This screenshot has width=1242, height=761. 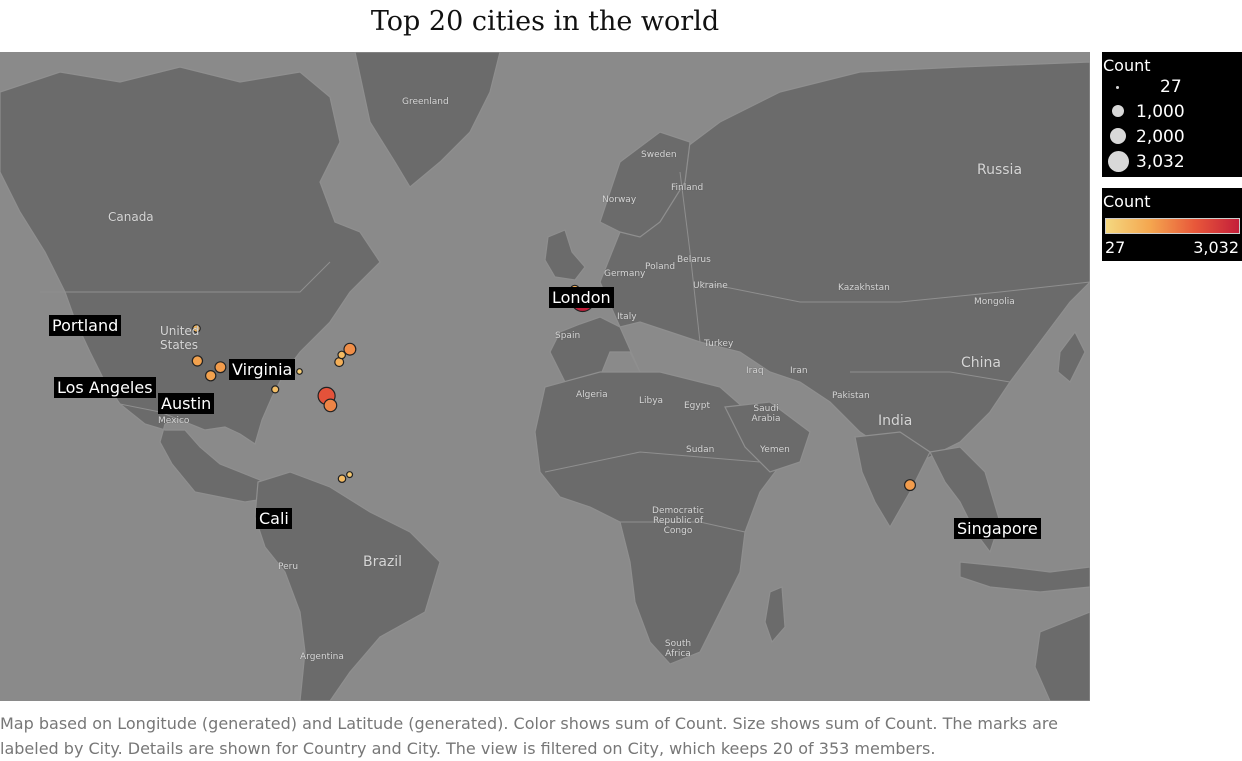 I want to click on land-india, so click(x=892, y=480).